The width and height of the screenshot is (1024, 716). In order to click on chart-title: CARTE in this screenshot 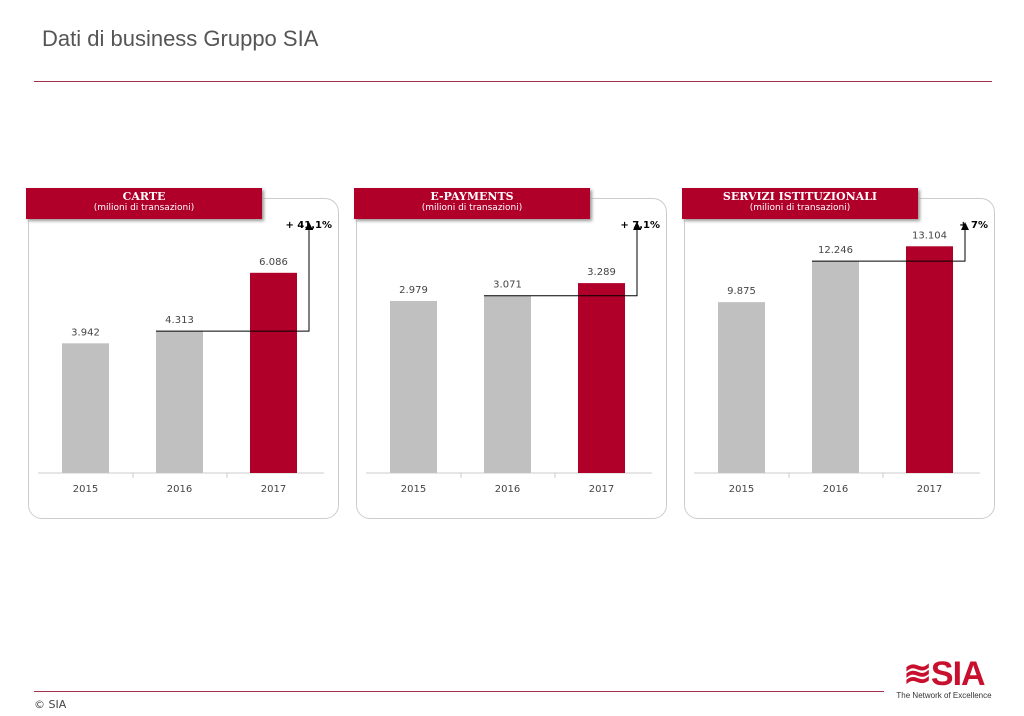, I will do `click(144, 196)`.